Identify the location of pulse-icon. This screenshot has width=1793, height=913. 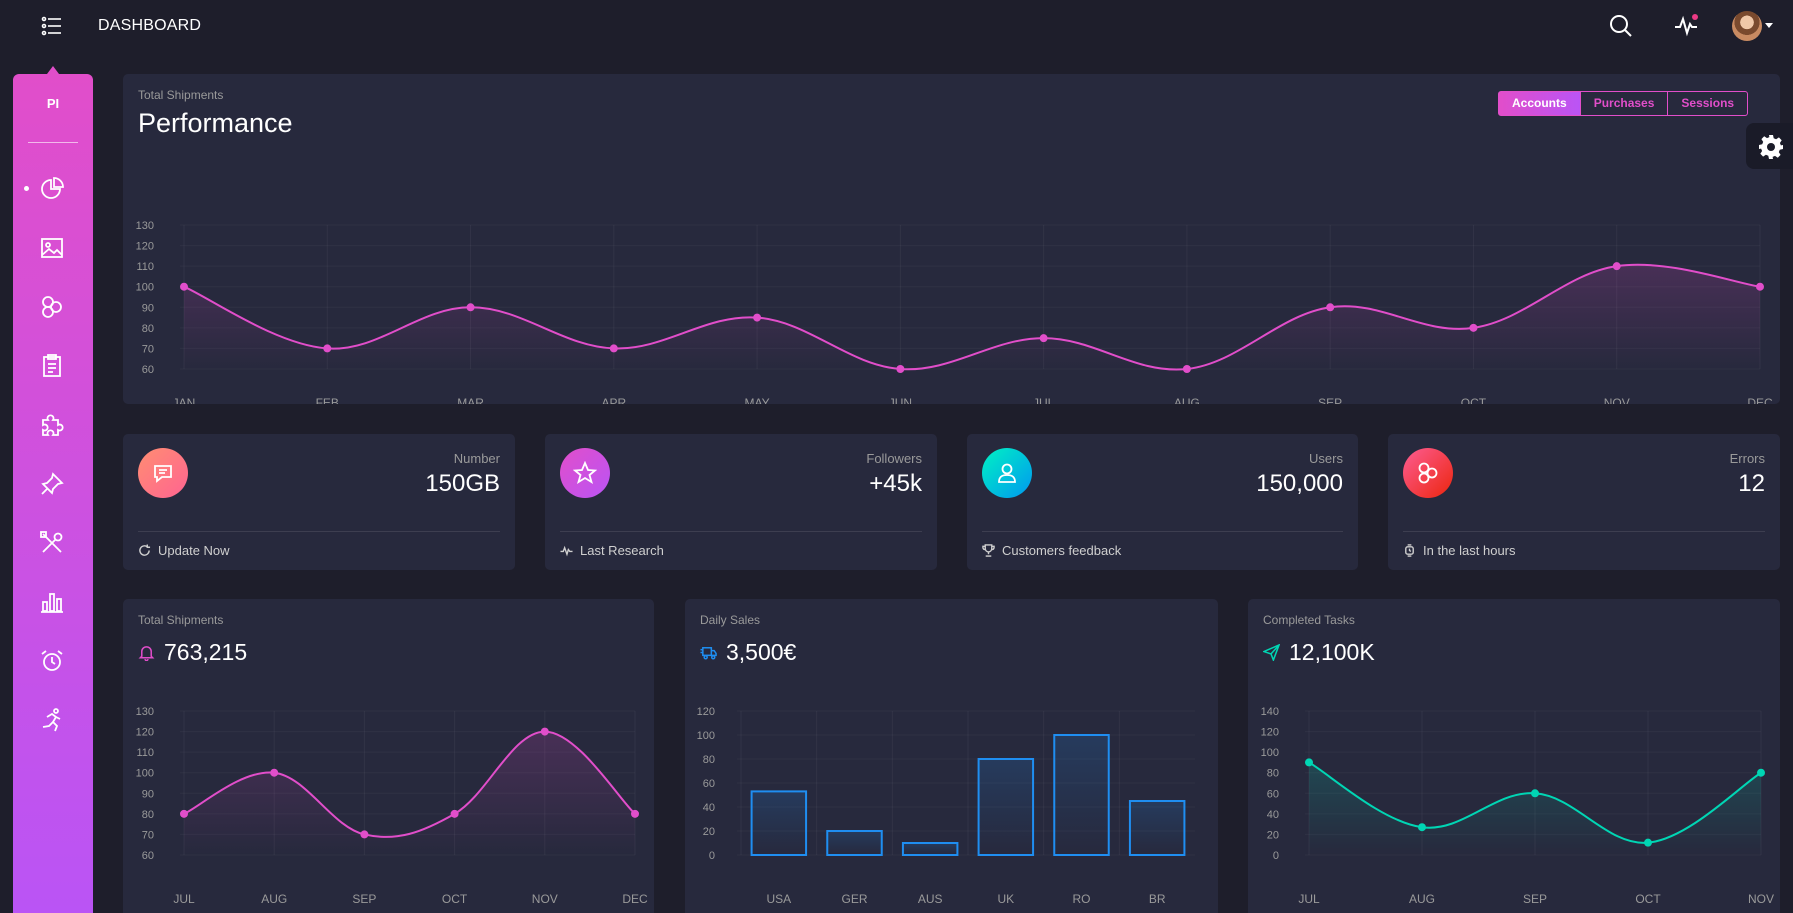
(566, 551).